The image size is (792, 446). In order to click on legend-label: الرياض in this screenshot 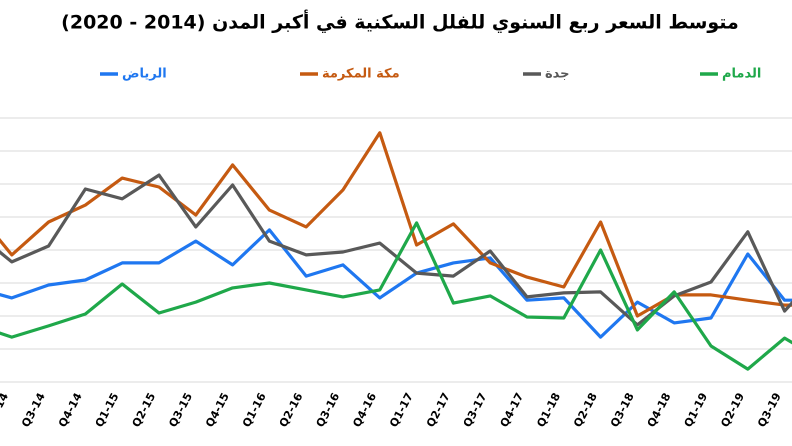, I will do `click(144, 74)`.